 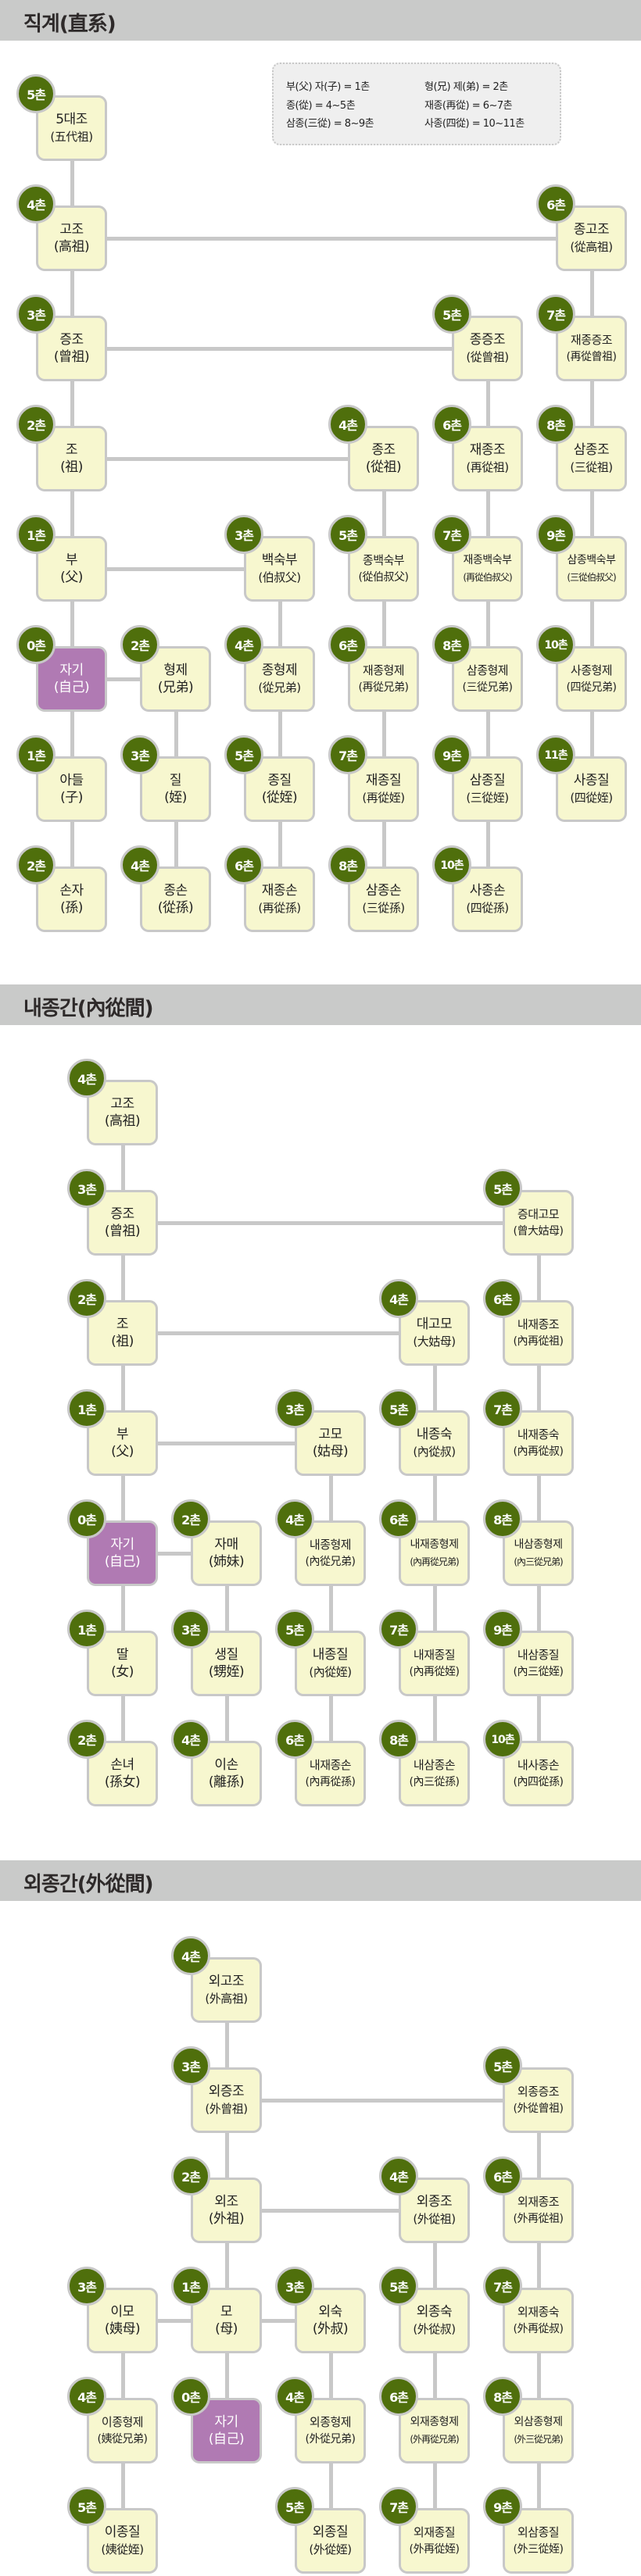 I want to click on kin-name: 대고모, so click(x=435, y=1325).